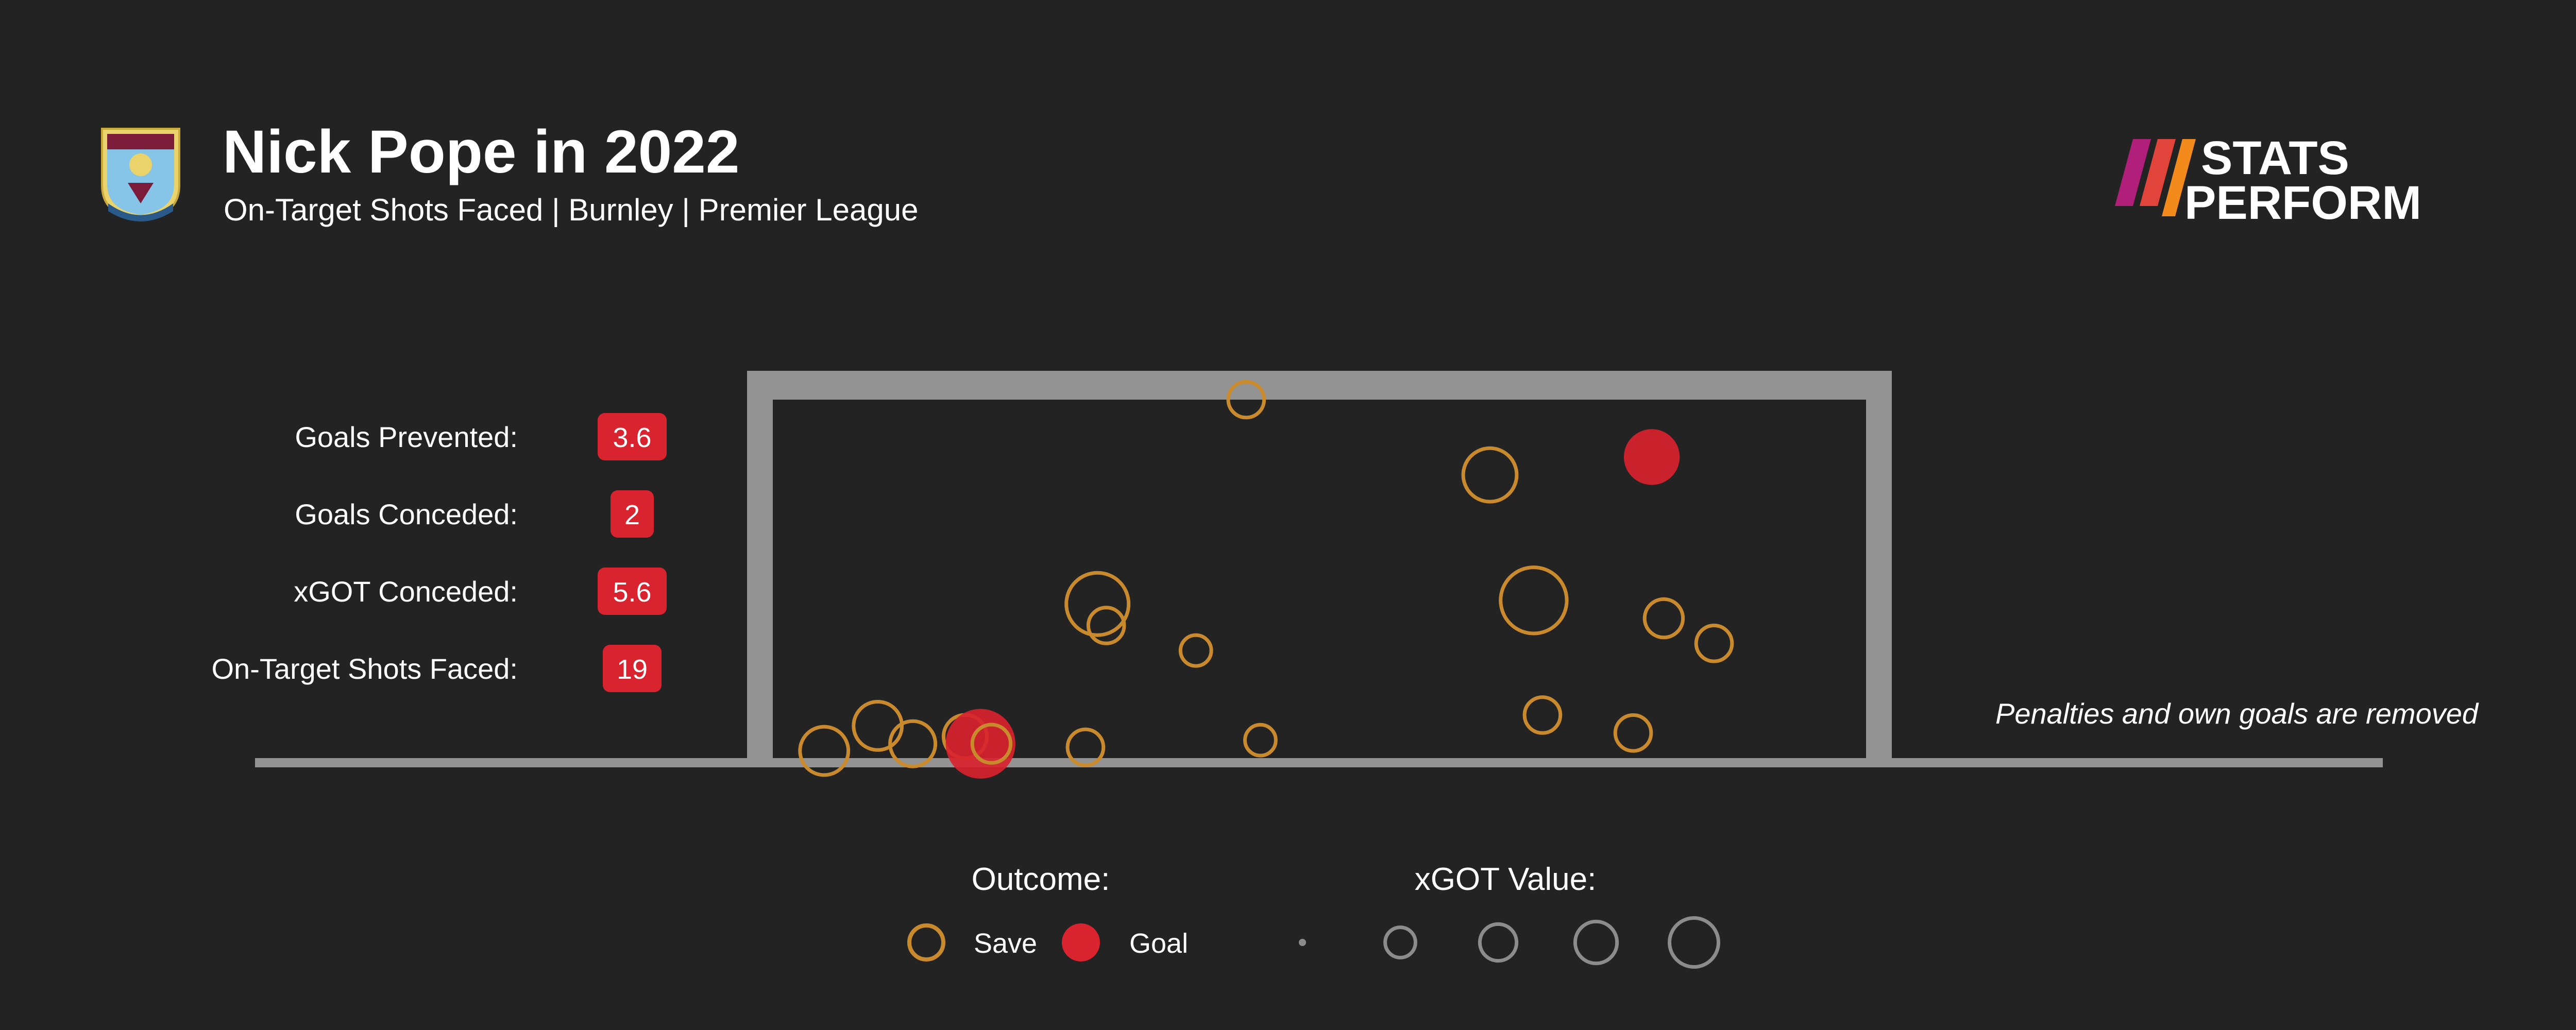 This screenshot has width=2576, height=1030. Describe the element at coordinates (1319, 762) in the screenshot. I see `goal-line` at that location.